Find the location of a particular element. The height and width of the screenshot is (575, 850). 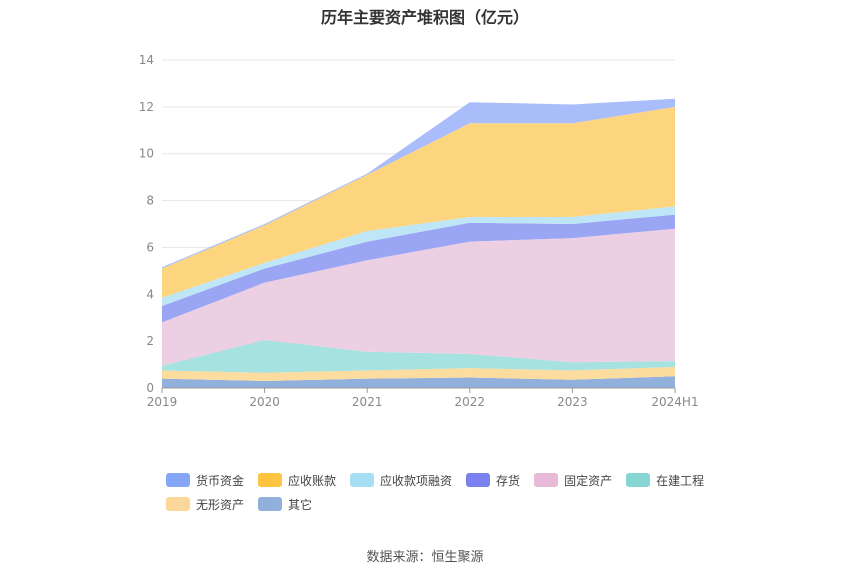

y-tick-label: 14 is located at coordinates (146, 60).